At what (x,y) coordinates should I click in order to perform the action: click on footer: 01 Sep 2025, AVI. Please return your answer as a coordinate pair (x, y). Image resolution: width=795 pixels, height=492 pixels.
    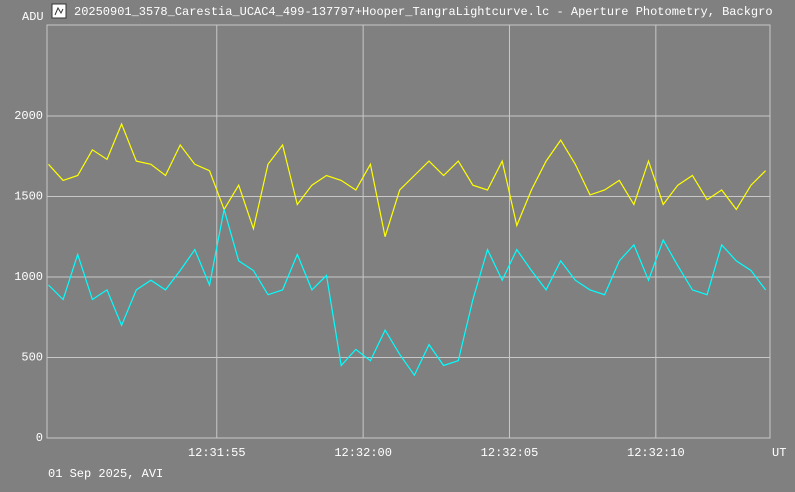
    Looking at the image, I should click on (105, 474).